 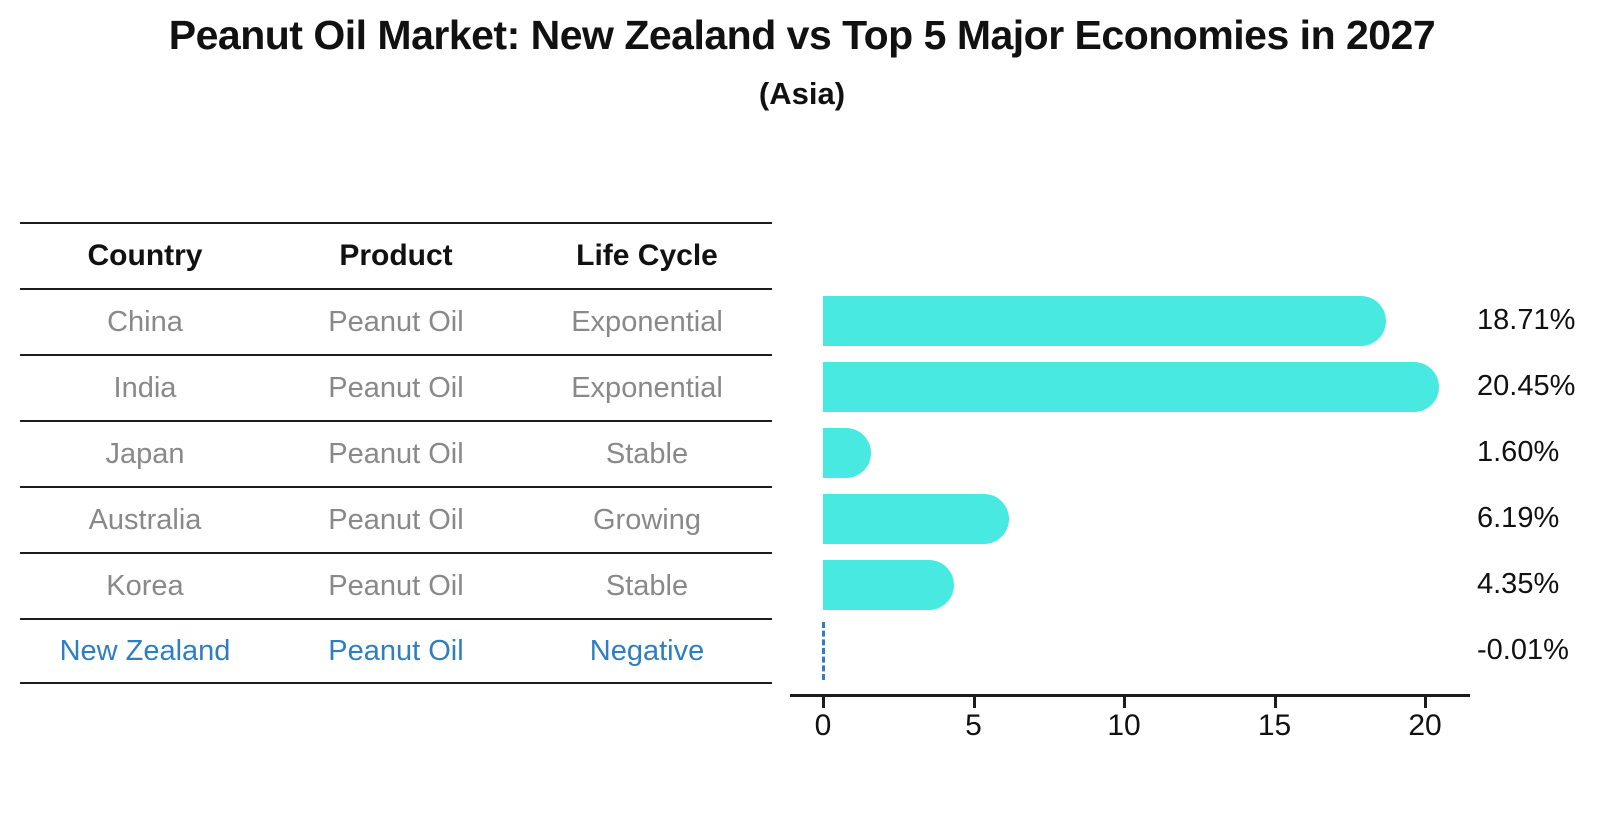 I want to click on x-axis-tick-label: 0, so click(x=823, y=725).